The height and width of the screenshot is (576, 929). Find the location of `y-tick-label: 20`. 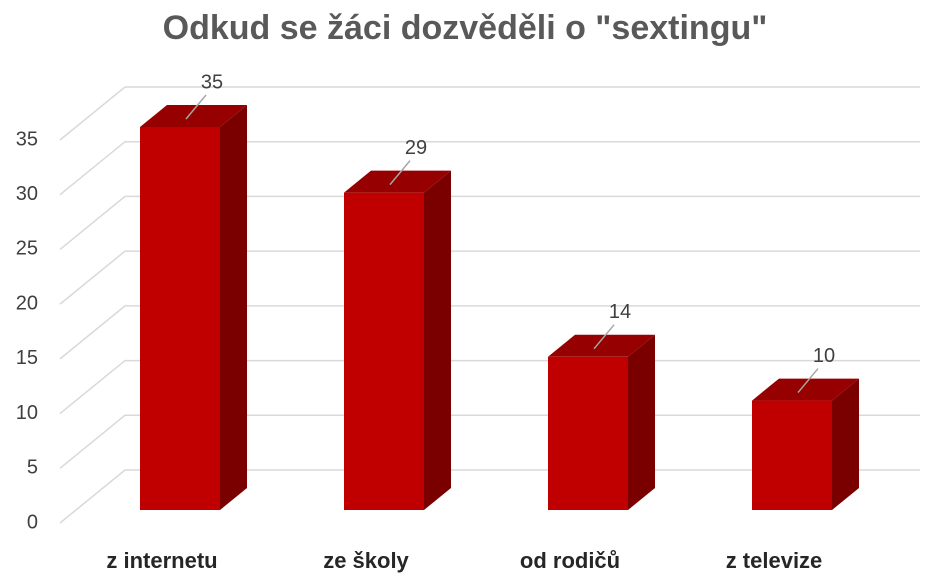

y-tick-label: 20 is located at coordinates (27, 303).